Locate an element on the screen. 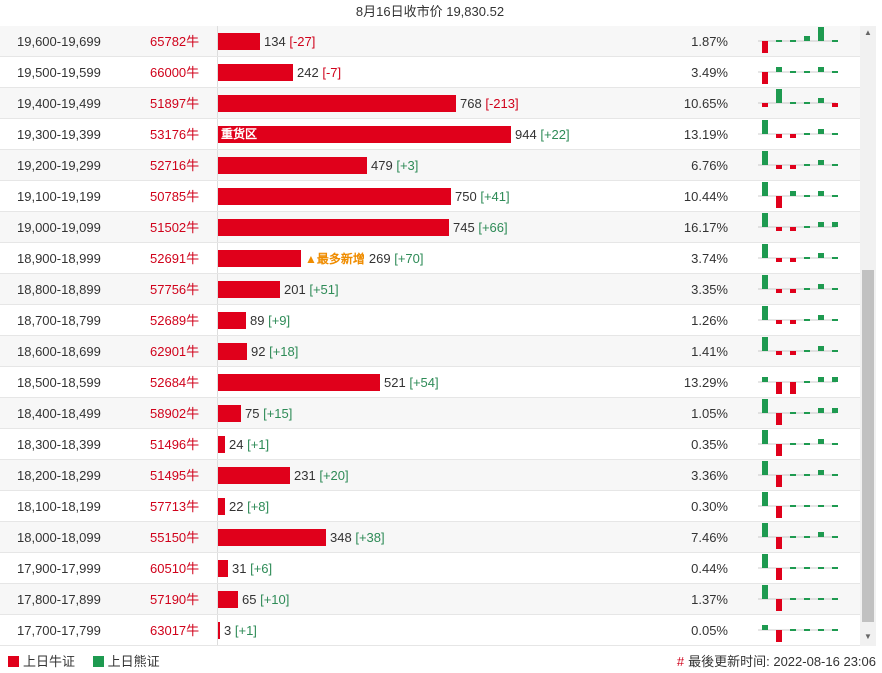 The height and width of the screenshot is (673, 882). quantity-change: [+20] is located at coordinates (334, 475).